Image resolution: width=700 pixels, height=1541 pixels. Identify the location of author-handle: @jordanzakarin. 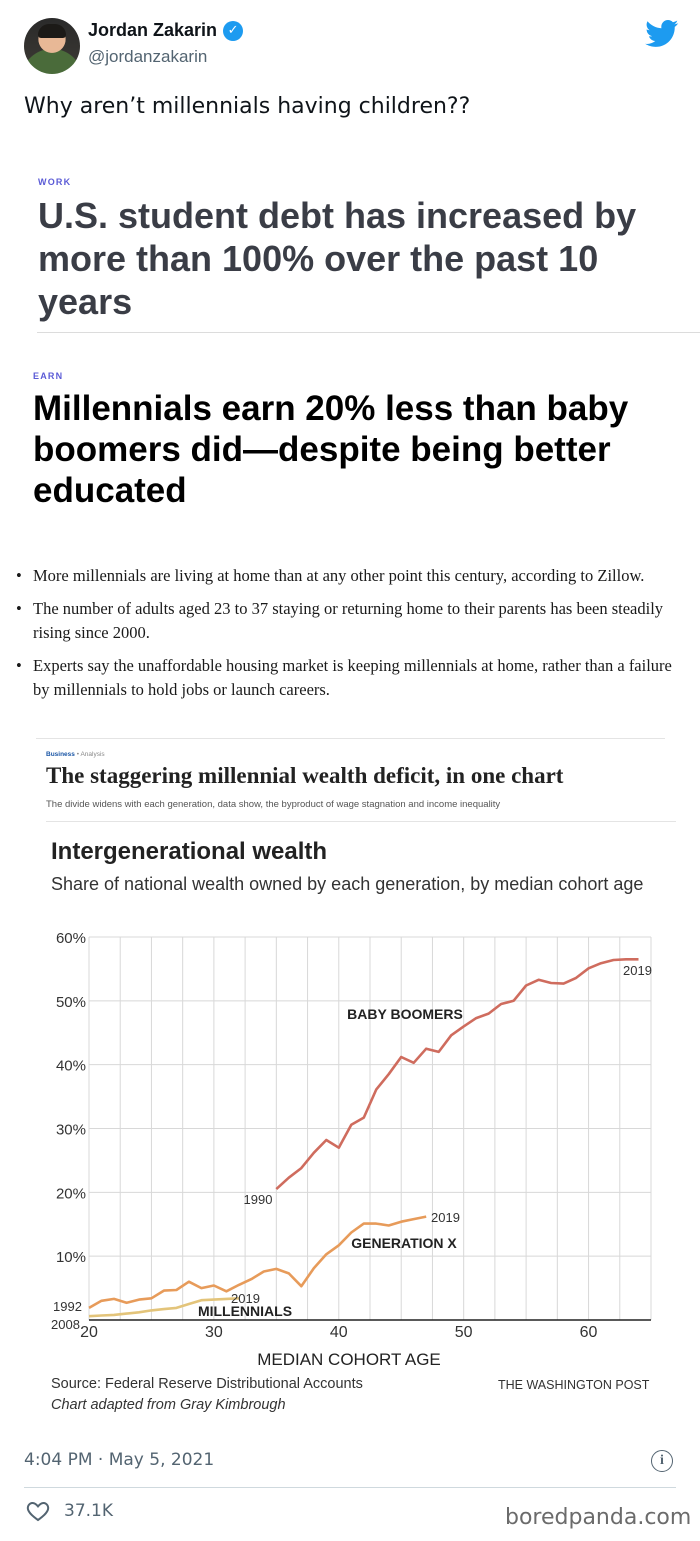
(148, 56).